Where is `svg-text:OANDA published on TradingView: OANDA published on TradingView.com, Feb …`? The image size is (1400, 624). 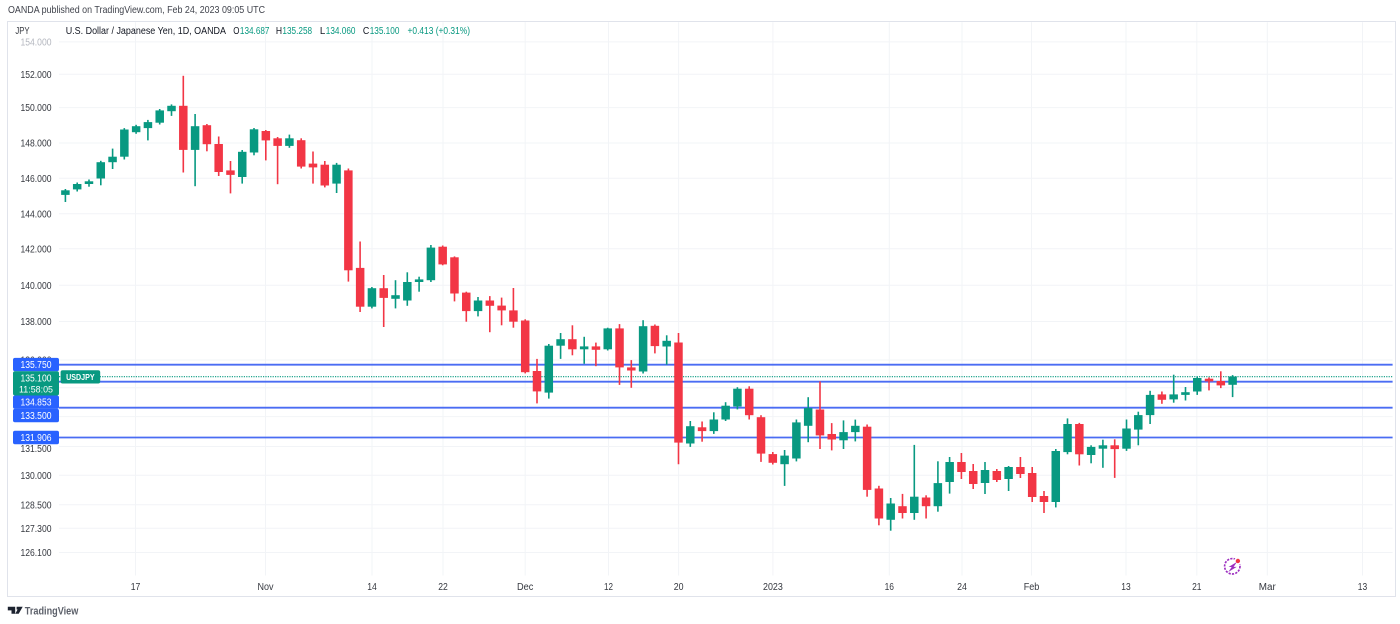
svg-text:OANDA published on TradingView: OANDA published on TradingView.com, Feb … is located at coordinates (136, 10).